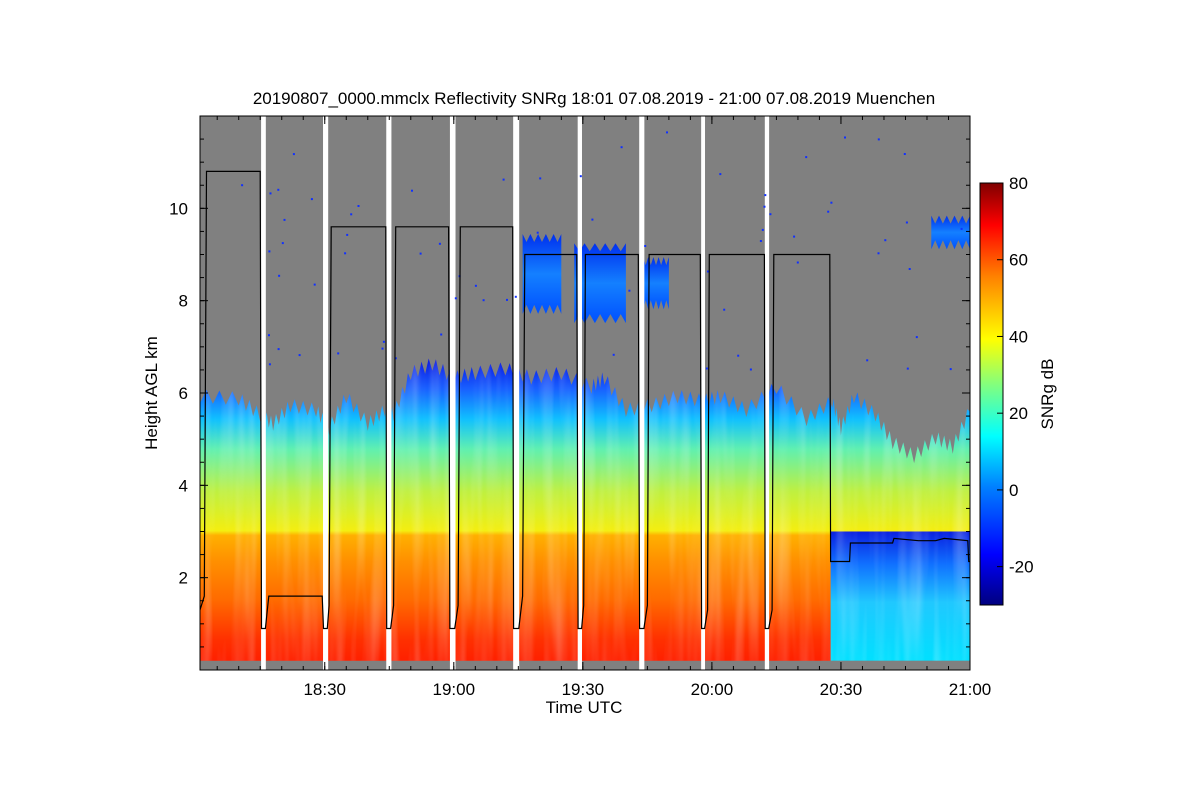  Describe the element at coordinates (1018, 183) in the screenshot. I see `colorbar-tick-label: 80` at that location.